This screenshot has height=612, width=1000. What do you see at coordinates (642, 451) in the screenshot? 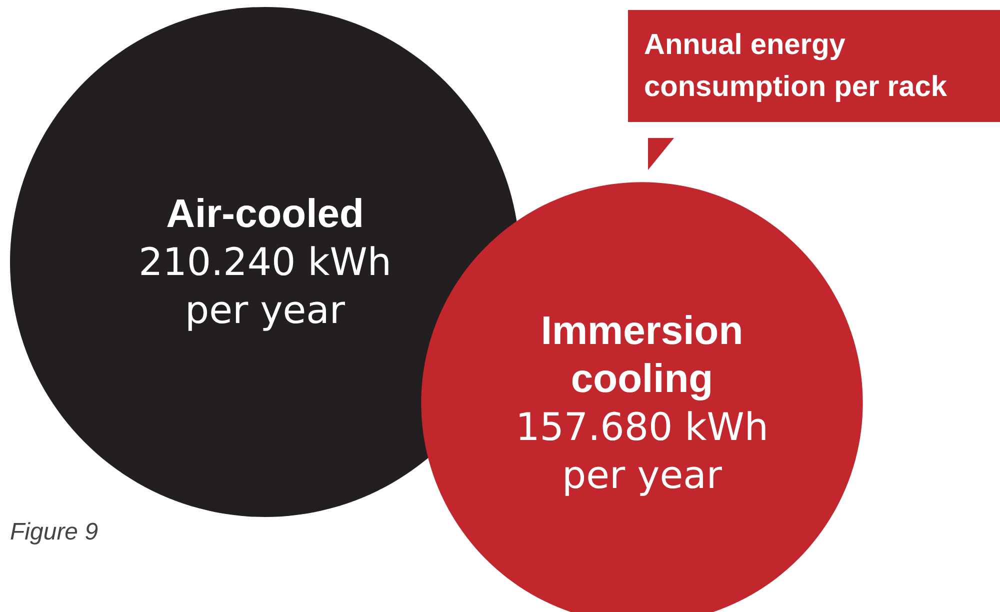
I see `data-label: 157.680 kWh per year` at bounding box center [642, 451].